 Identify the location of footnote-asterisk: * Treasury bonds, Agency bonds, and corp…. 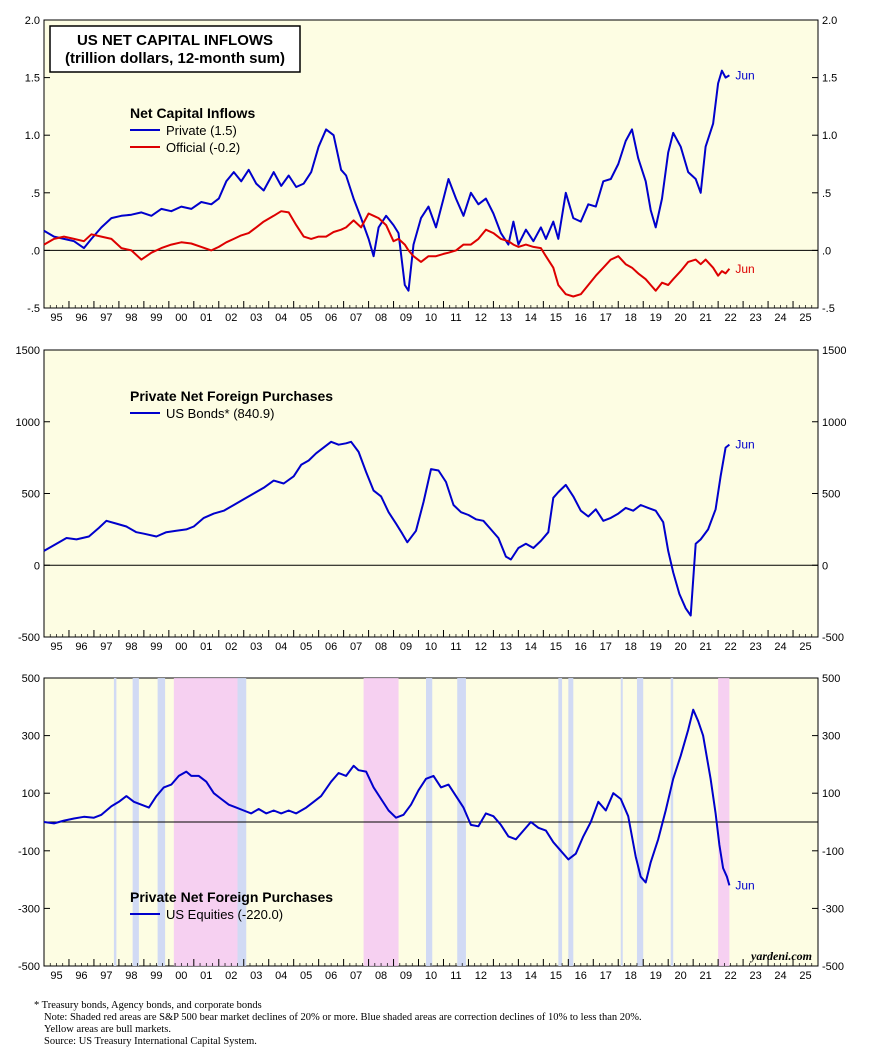
(148, 1005).